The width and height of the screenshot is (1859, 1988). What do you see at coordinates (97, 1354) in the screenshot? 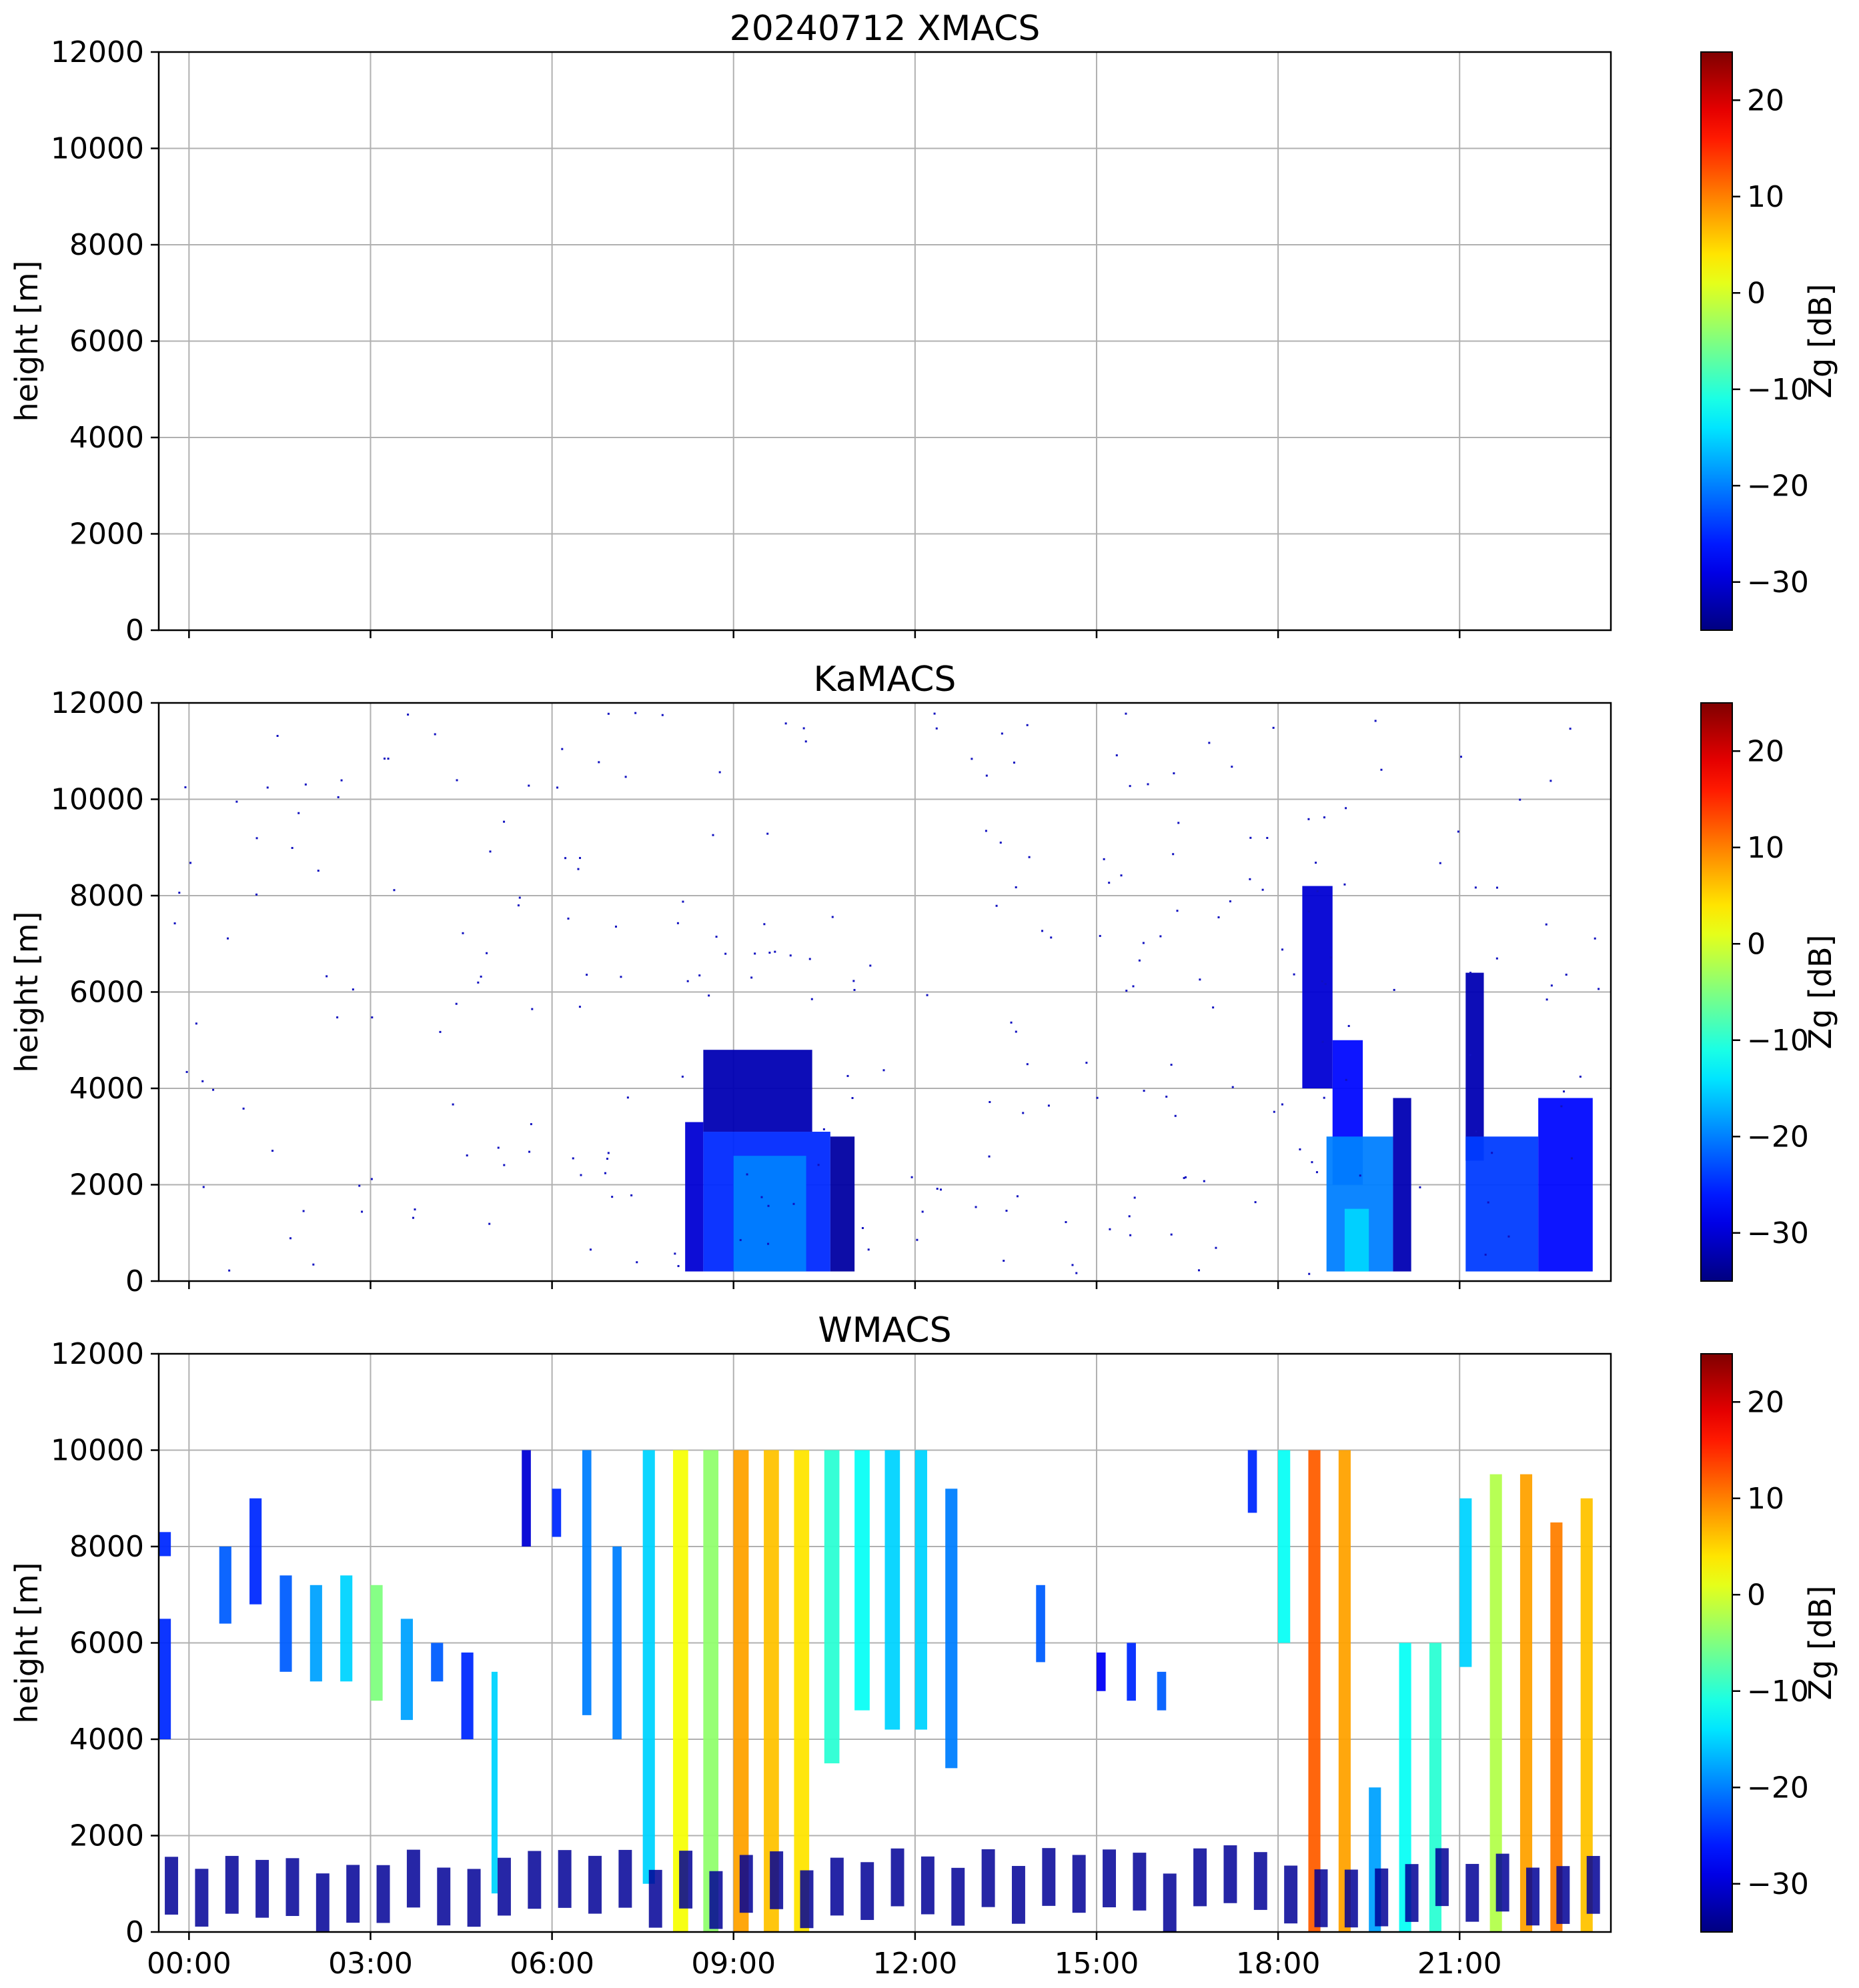
I see `wmacs-ytick-label: 12000` at bounding box center [97, 1354].